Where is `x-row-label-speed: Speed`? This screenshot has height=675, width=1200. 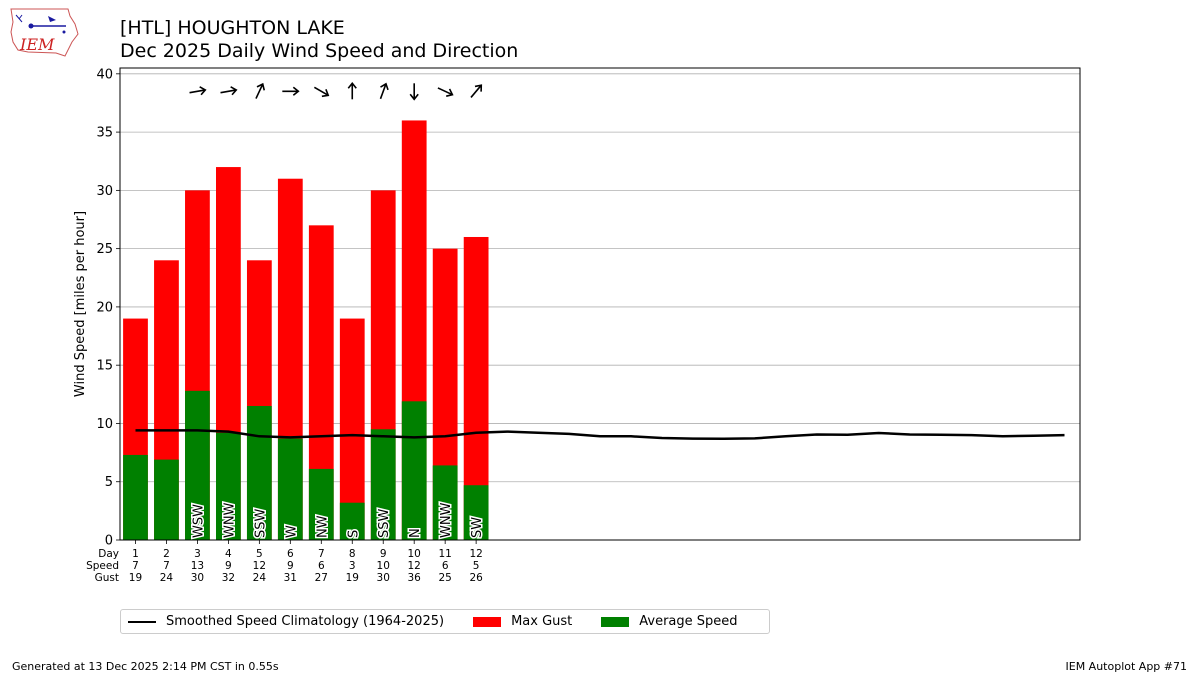
x-row-label-speed: Speed is located at coordinates (102, 566).